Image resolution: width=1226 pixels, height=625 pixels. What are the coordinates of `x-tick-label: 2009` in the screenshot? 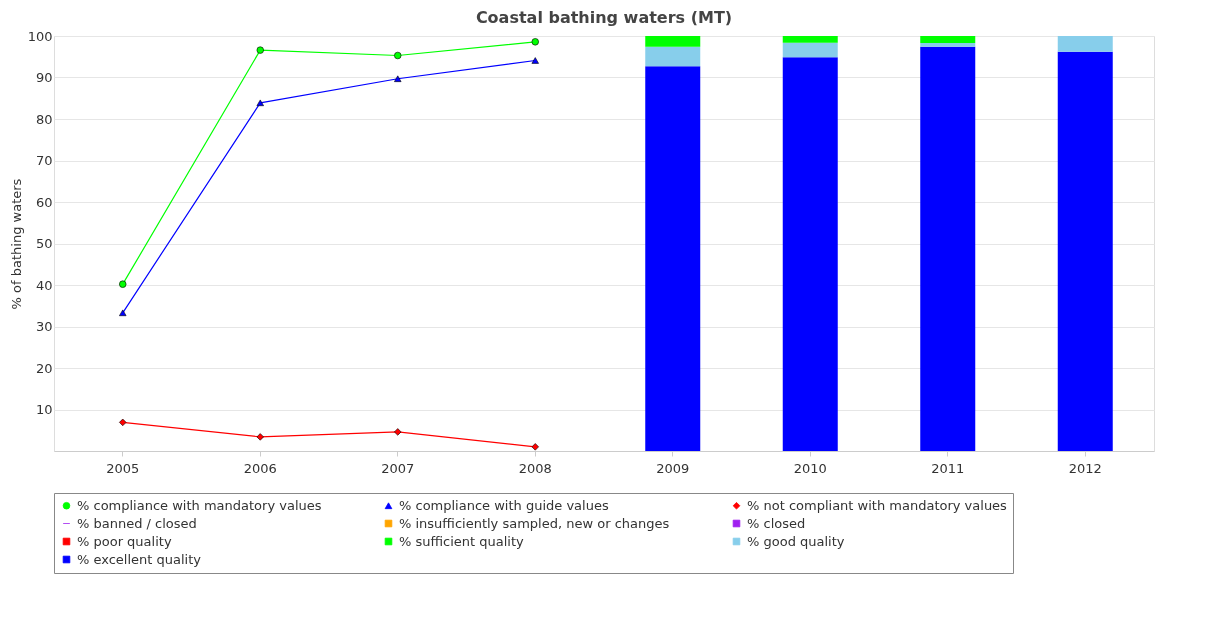 It's located at (673, 468).